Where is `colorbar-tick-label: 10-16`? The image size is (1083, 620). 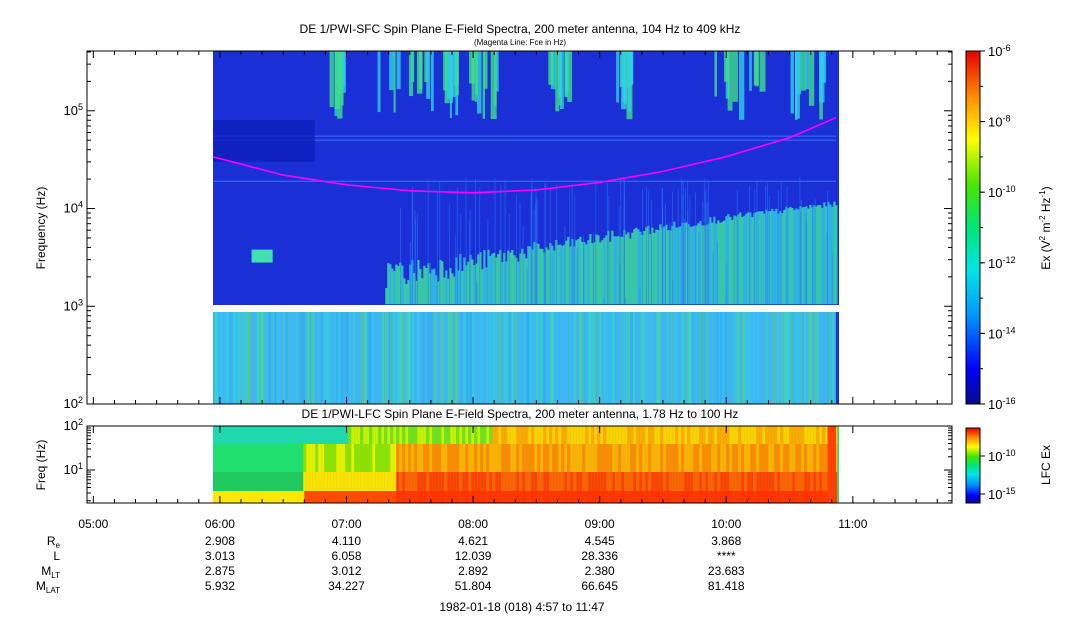 colorbar-tick-label: 10-16 is located at coordinates (1002, 404).